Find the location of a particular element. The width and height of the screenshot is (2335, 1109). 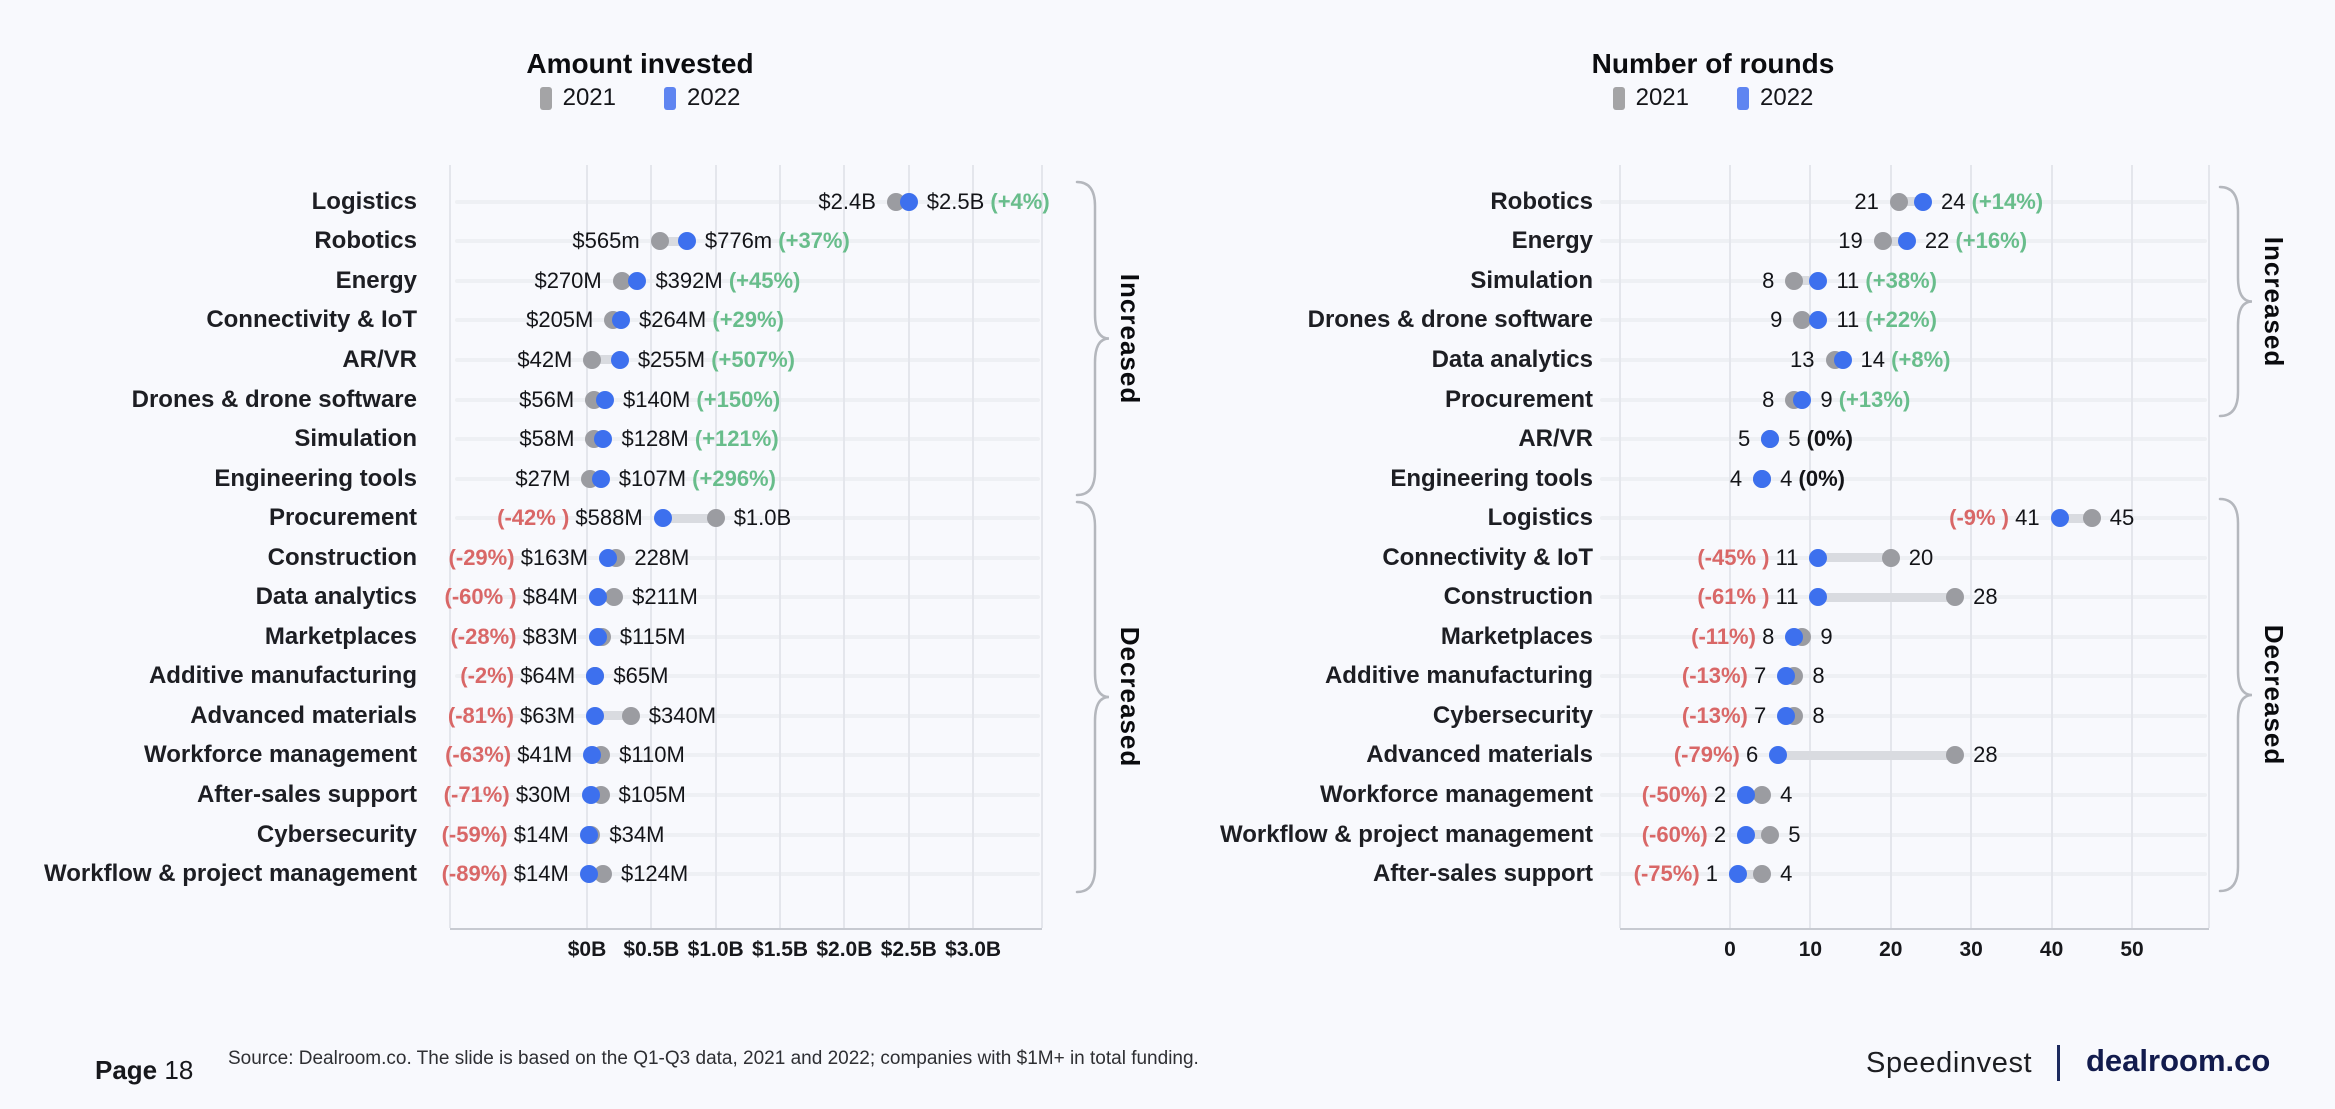

row-right-value: $392M (+45%) is located at coordinates (728, 280).